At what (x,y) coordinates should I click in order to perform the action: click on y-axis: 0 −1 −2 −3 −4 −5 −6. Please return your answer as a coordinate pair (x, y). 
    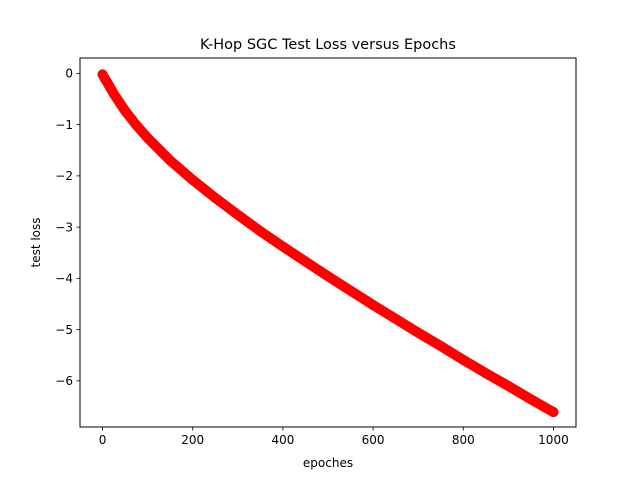
    Looking at the image, I should click on (67, 227).